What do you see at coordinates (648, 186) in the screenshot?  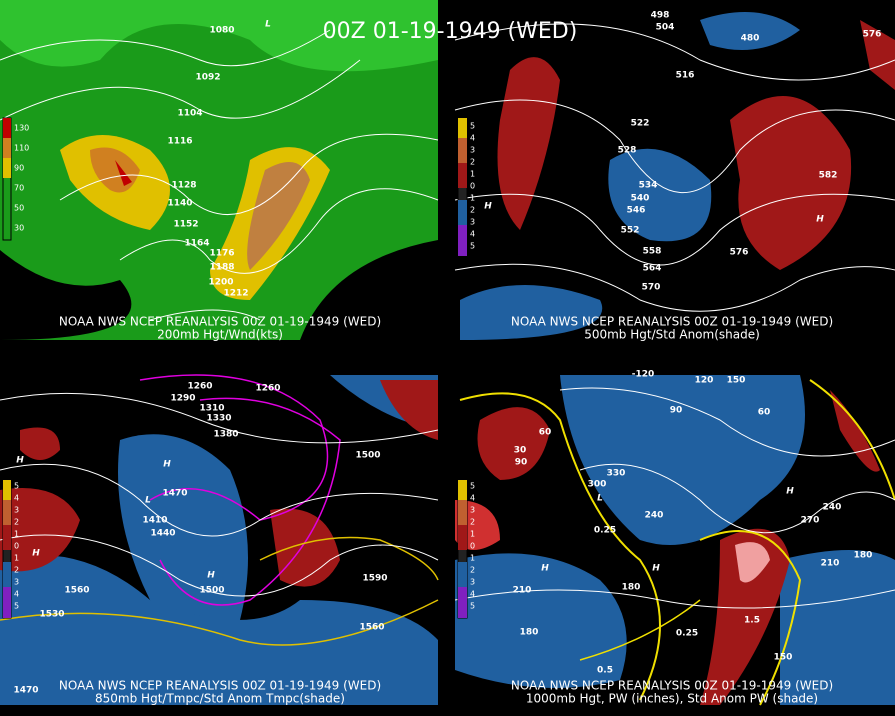 I see `contour-label: 534` at bounding box center [648, 186].